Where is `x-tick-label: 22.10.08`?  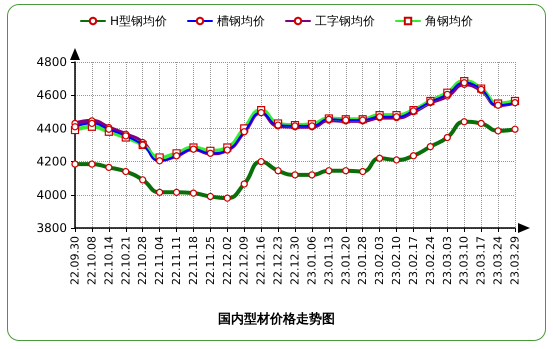
x-tick-label: 22.10.08 is located at coordinates (91, 260).